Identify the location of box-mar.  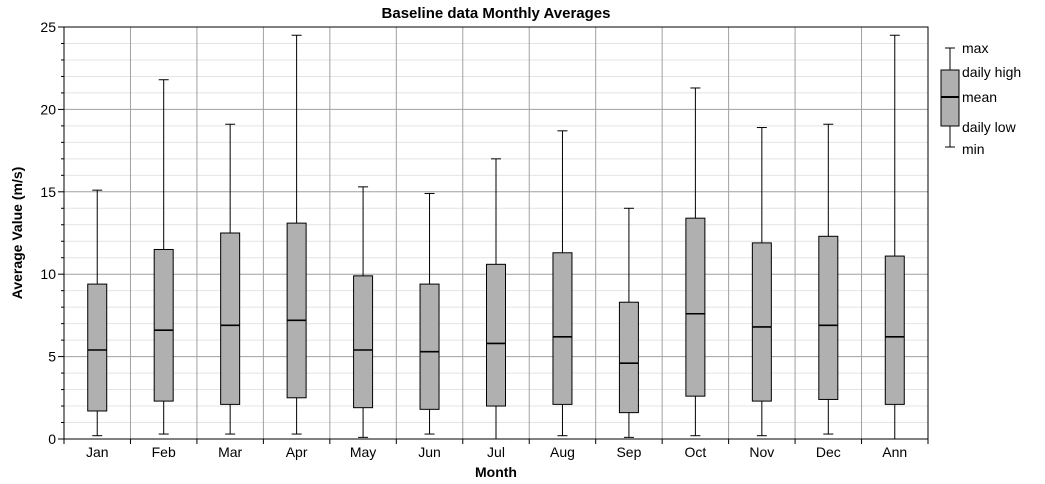
(230, 279).